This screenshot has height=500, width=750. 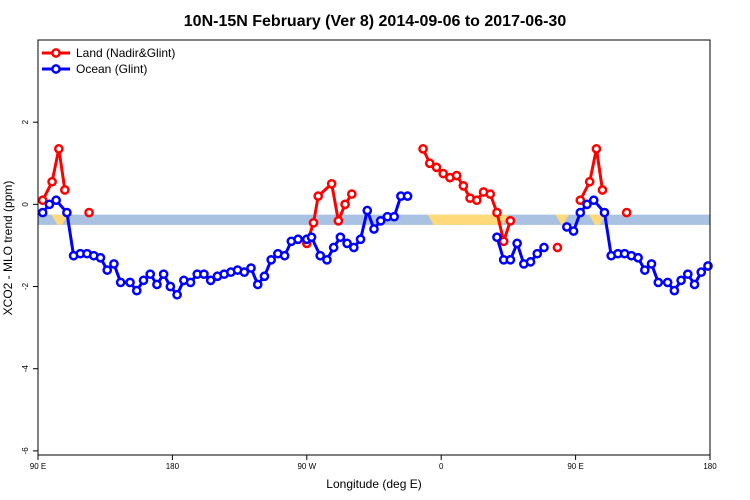 What do you see at coordinates (111, 69) in the screenshot?
I see `legend-label-ocean: Ocean (Glint)` at bounding box center [111, 69].